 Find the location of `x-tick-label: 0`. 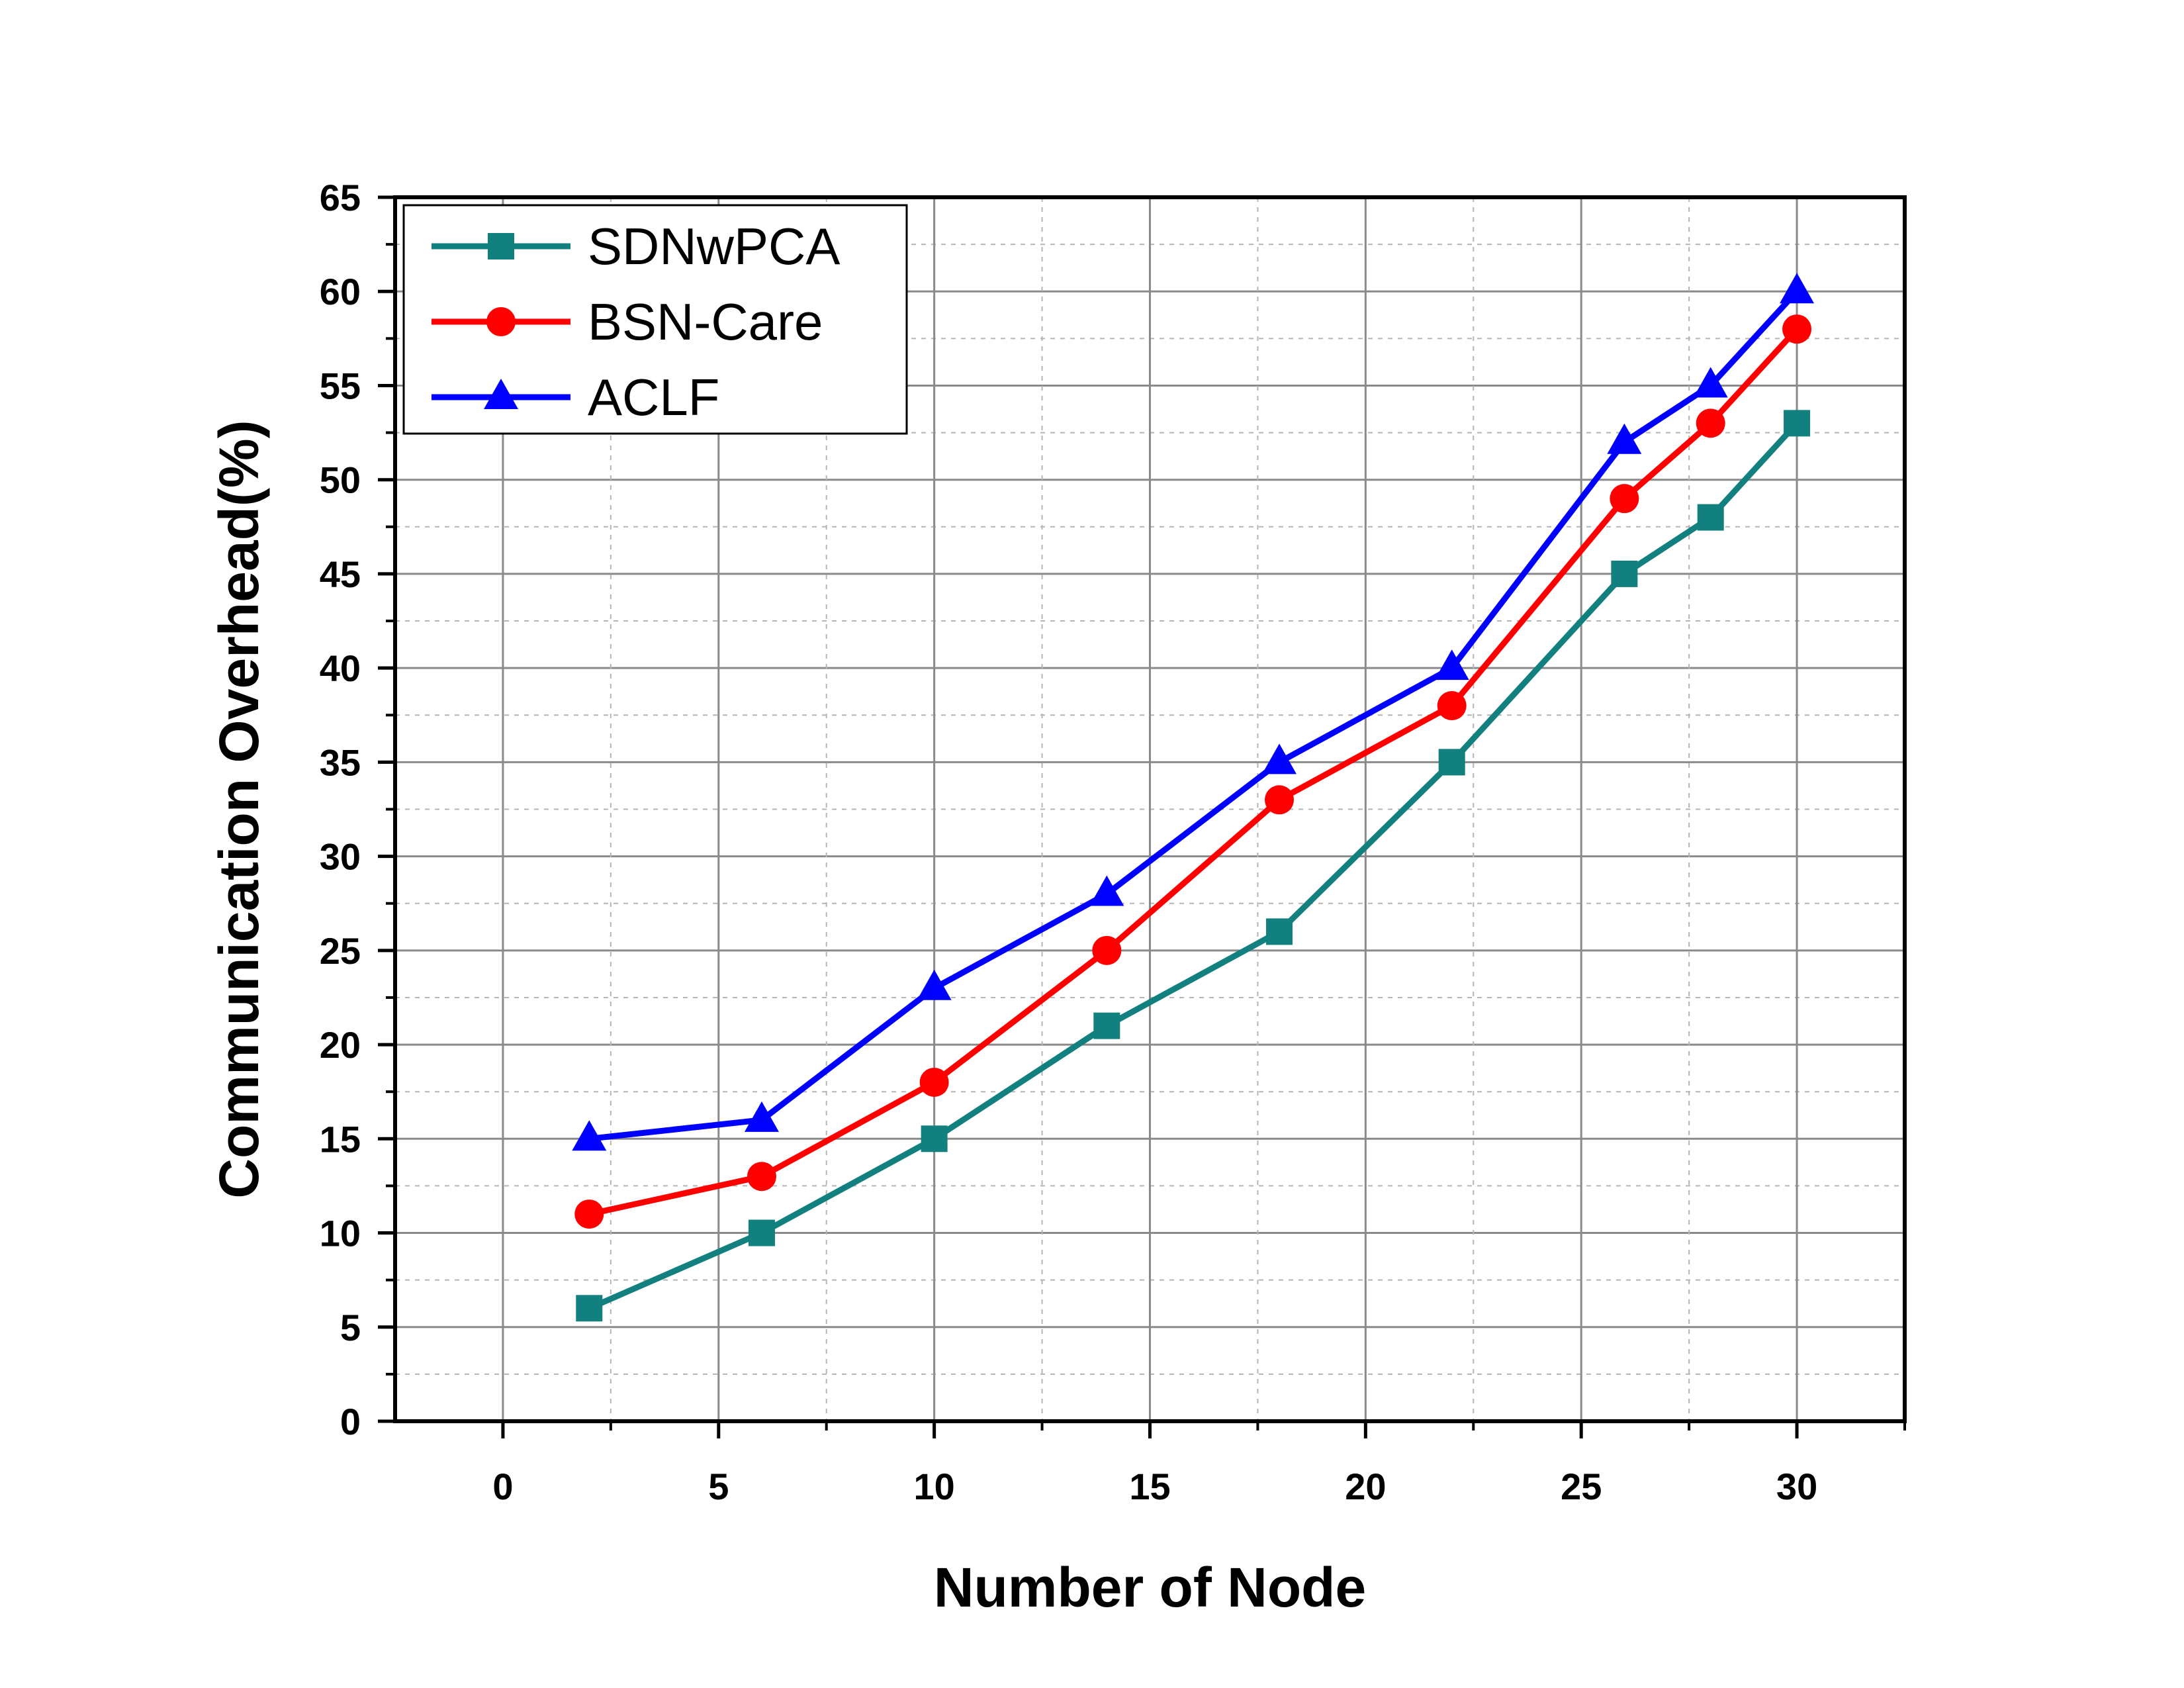

x-tick-label: 0 is located at coordinates (503, 1486).